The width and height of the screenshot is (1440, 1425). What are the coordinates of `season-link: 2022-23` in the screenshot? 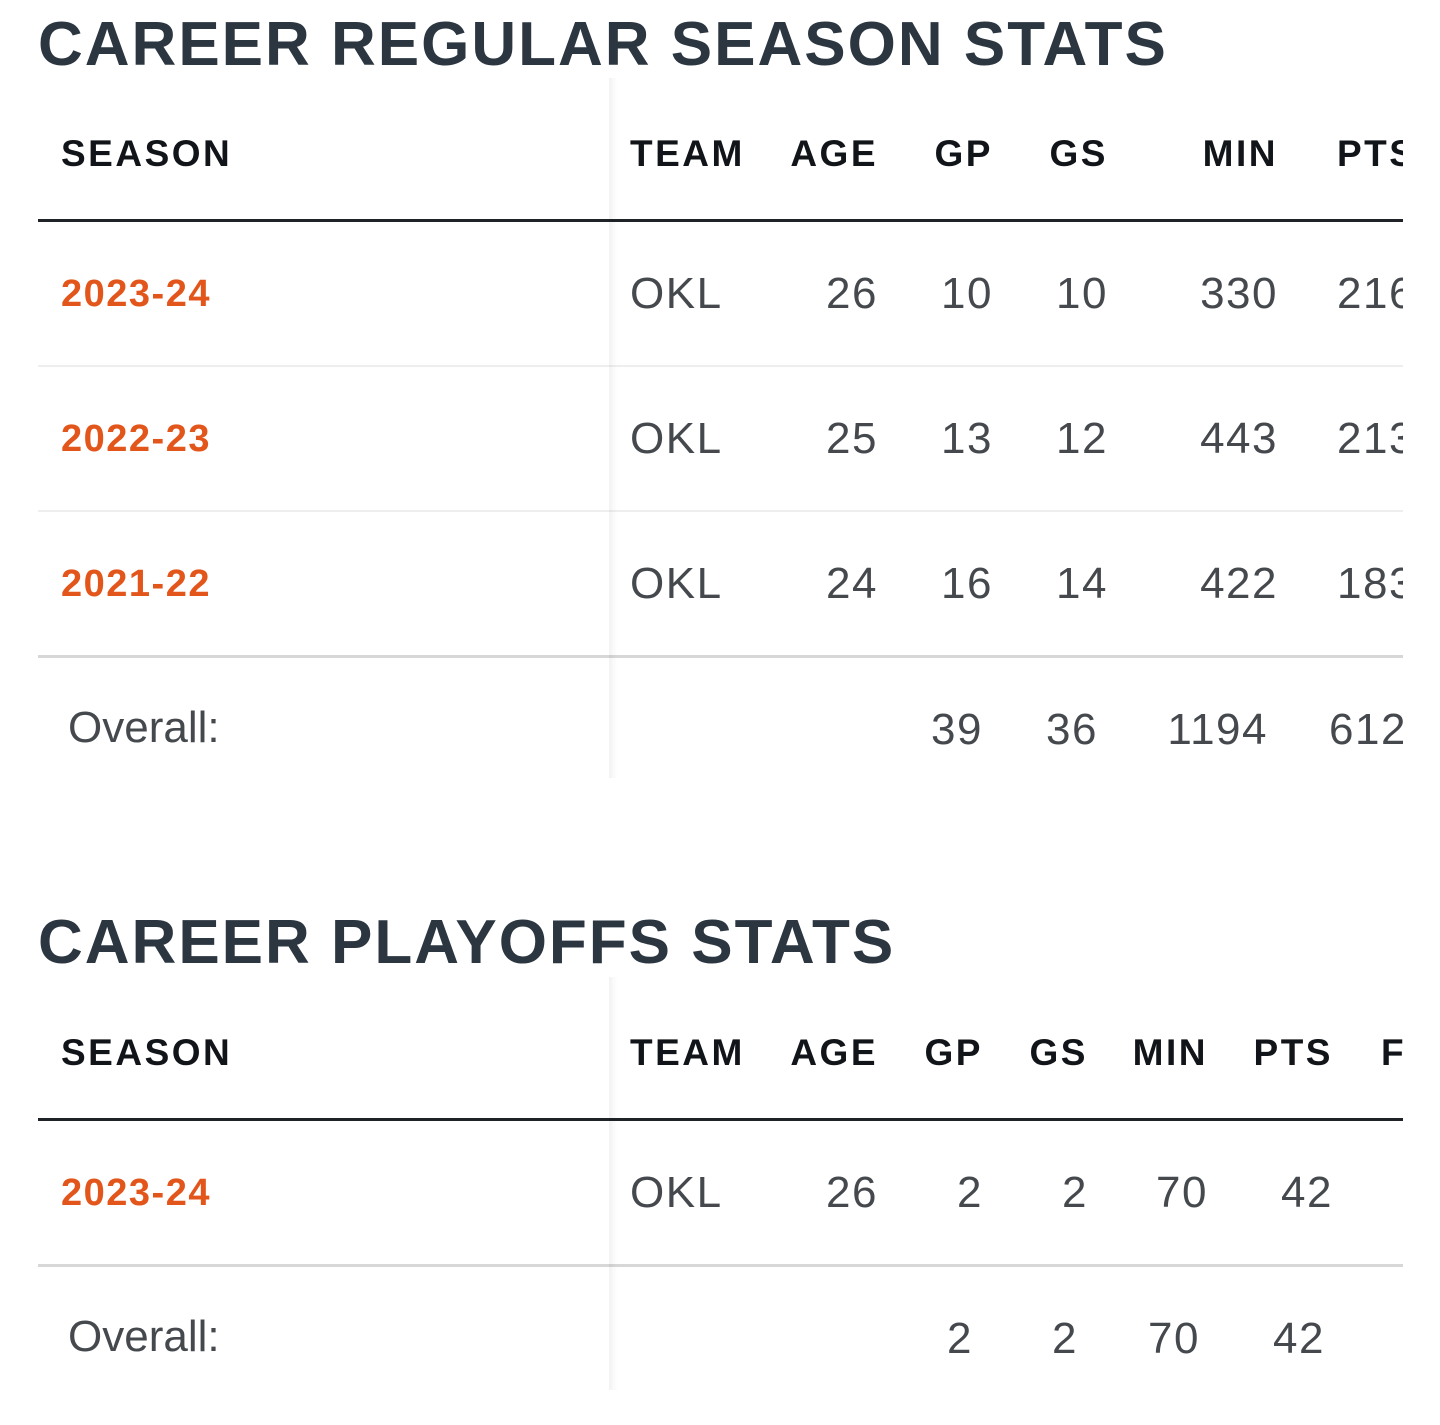 It's located at (136, 439).